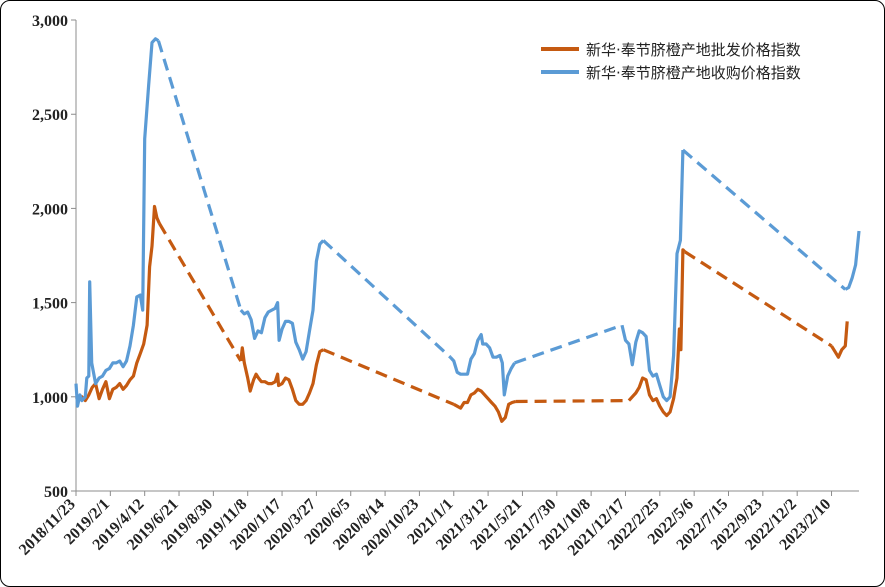 Image resolution: width=885 pixels, height=587 pixels. What do you see at coordinates (50, 21) in the screenshot?
I see `y-tick-label: 3,000` at bounding box center [50, 21].